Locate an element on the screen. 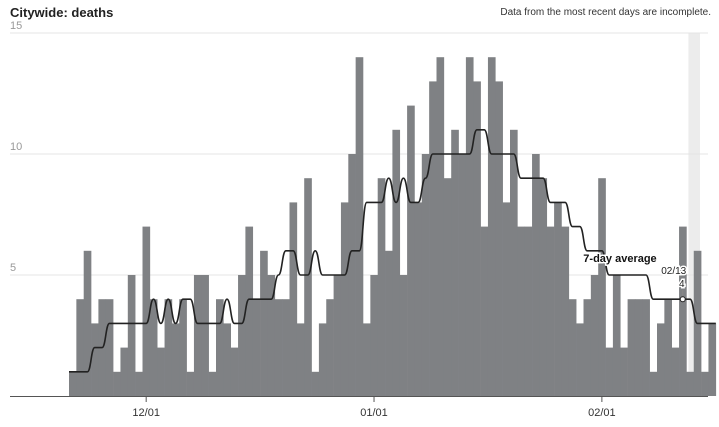 This screenshot has width=719, height=427. average-line-label: 7-day average is located at coordinates (619, 259).